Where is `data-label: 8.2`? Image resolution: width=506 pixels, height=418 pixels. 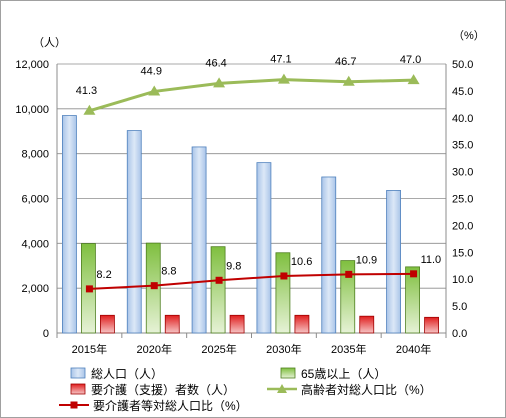 data-label: 8.2 is located at coordinates (103, 275).